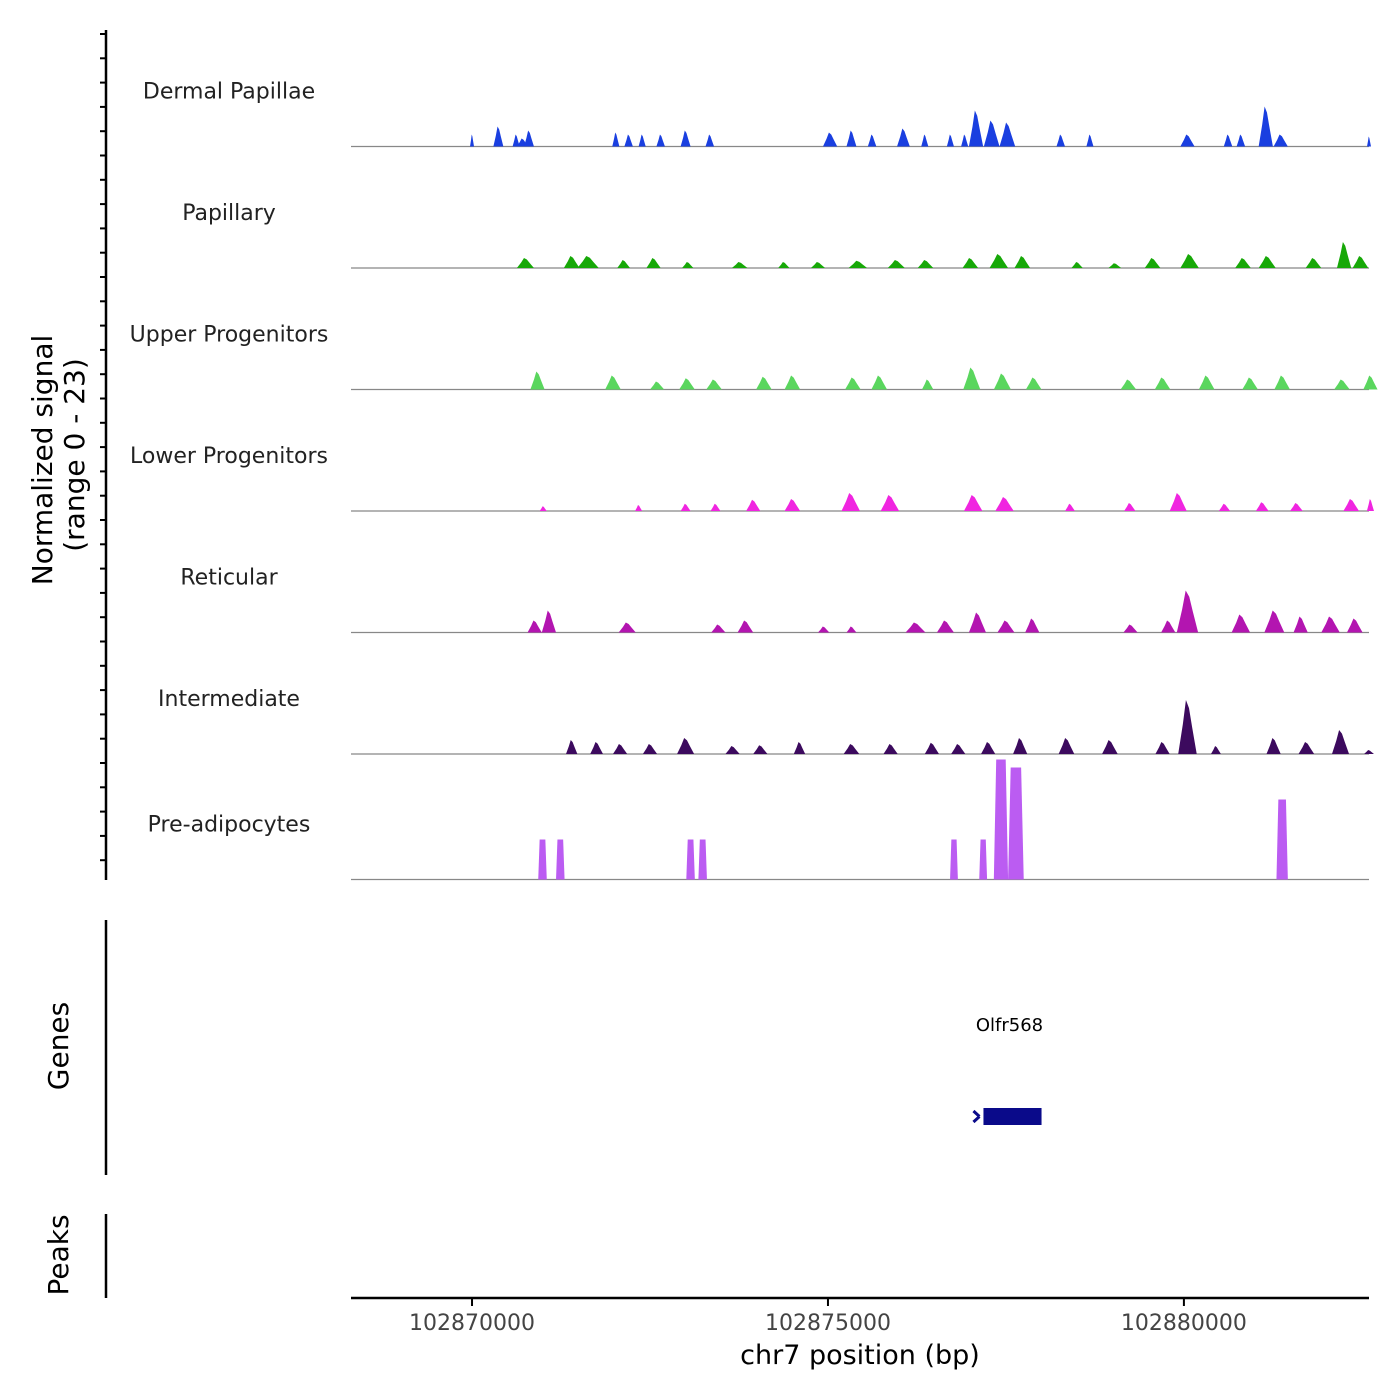 The height and width of the screenshot is (1400, 1400). I want to click on x-axis-label: chr7 position (bp), so click(860, 1355).